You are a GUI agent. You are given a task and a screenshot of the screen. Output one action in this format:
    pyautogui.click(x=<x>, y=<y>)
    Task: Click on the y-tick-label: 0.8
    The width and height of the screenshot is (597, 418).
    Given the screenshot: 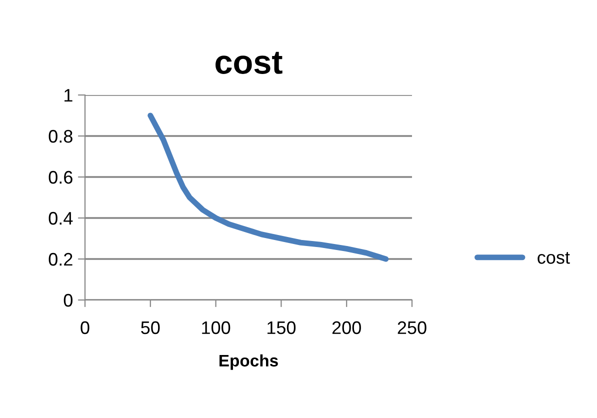 What is the action you would take?
    pyautogui.click(x=60, y=136)
    